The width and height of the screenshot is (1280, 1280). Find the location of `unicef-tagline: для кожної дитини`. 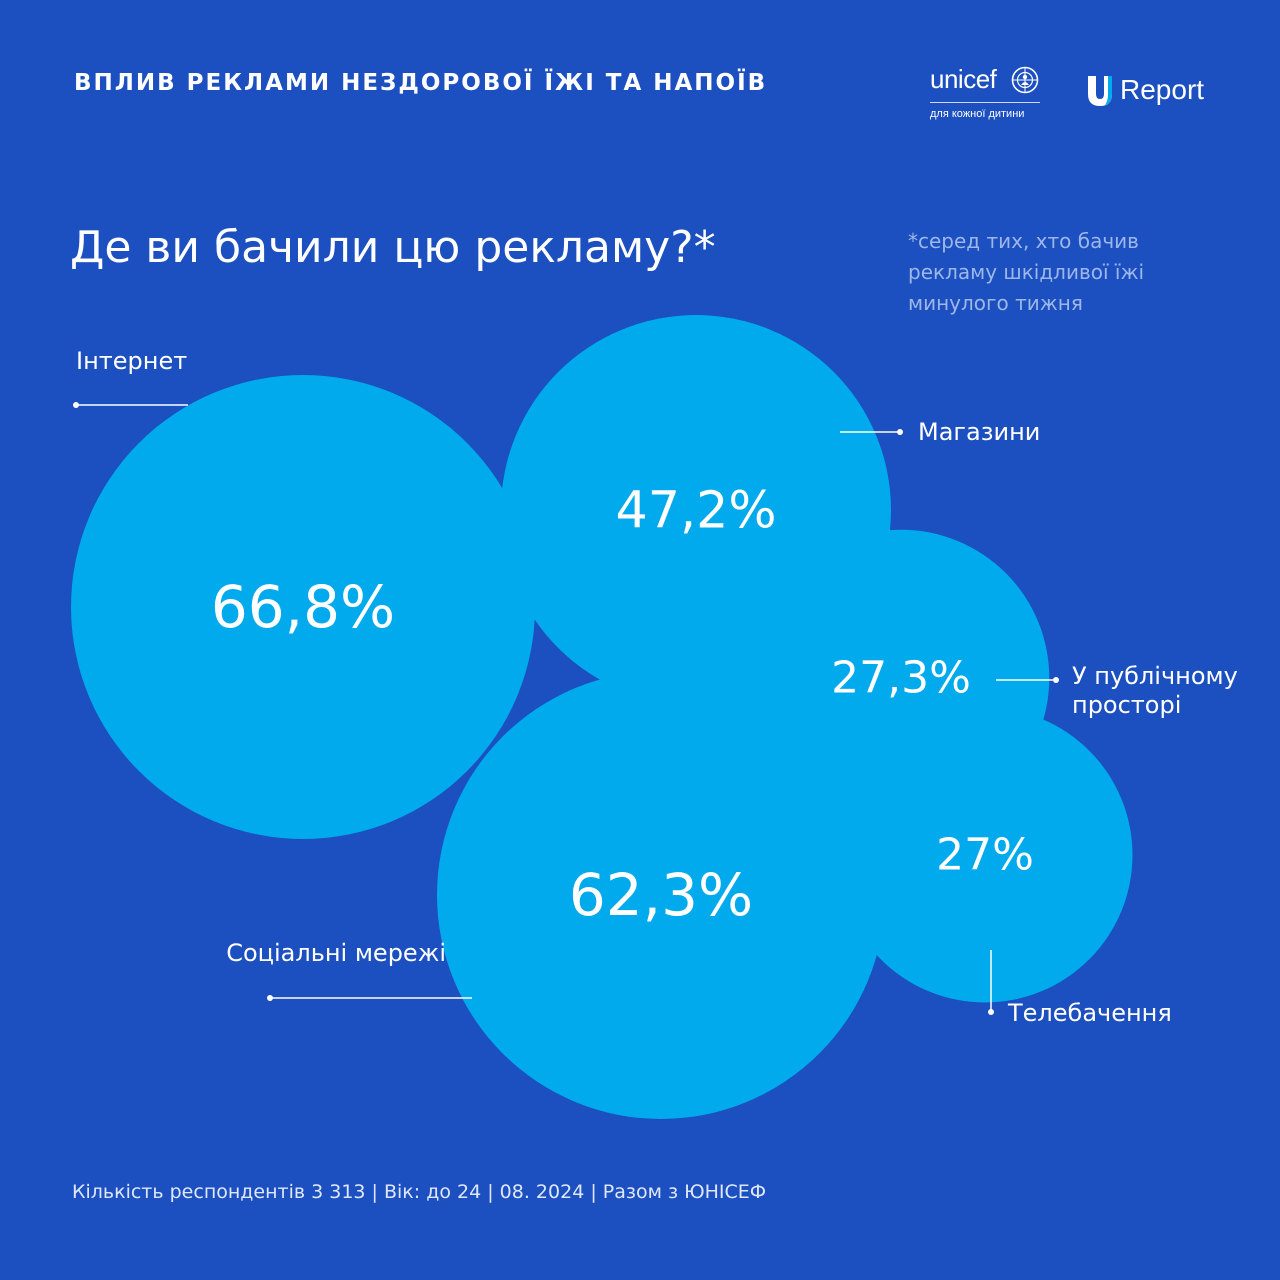

unicef-tagline: для кожної дитини is located at coordinates (977, 114).